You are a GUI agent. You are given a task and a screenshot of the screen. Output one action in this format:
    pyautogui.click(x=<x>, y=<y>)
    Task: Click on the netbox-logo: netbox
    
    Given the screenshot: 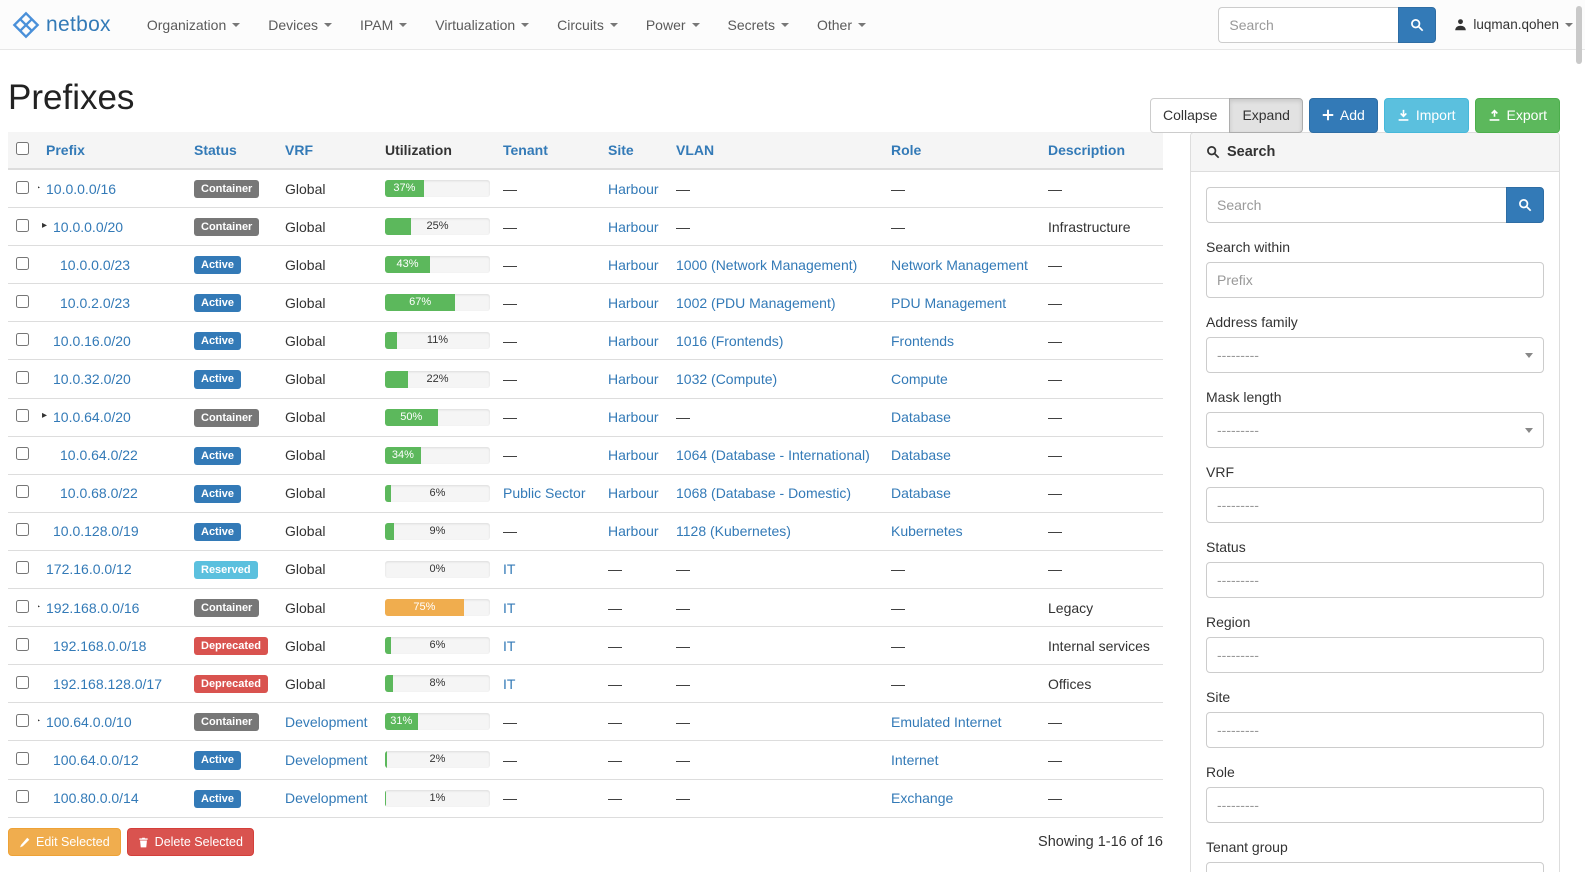 What is the action you would take?
    pyautogui.click(x=61, y=25)
    